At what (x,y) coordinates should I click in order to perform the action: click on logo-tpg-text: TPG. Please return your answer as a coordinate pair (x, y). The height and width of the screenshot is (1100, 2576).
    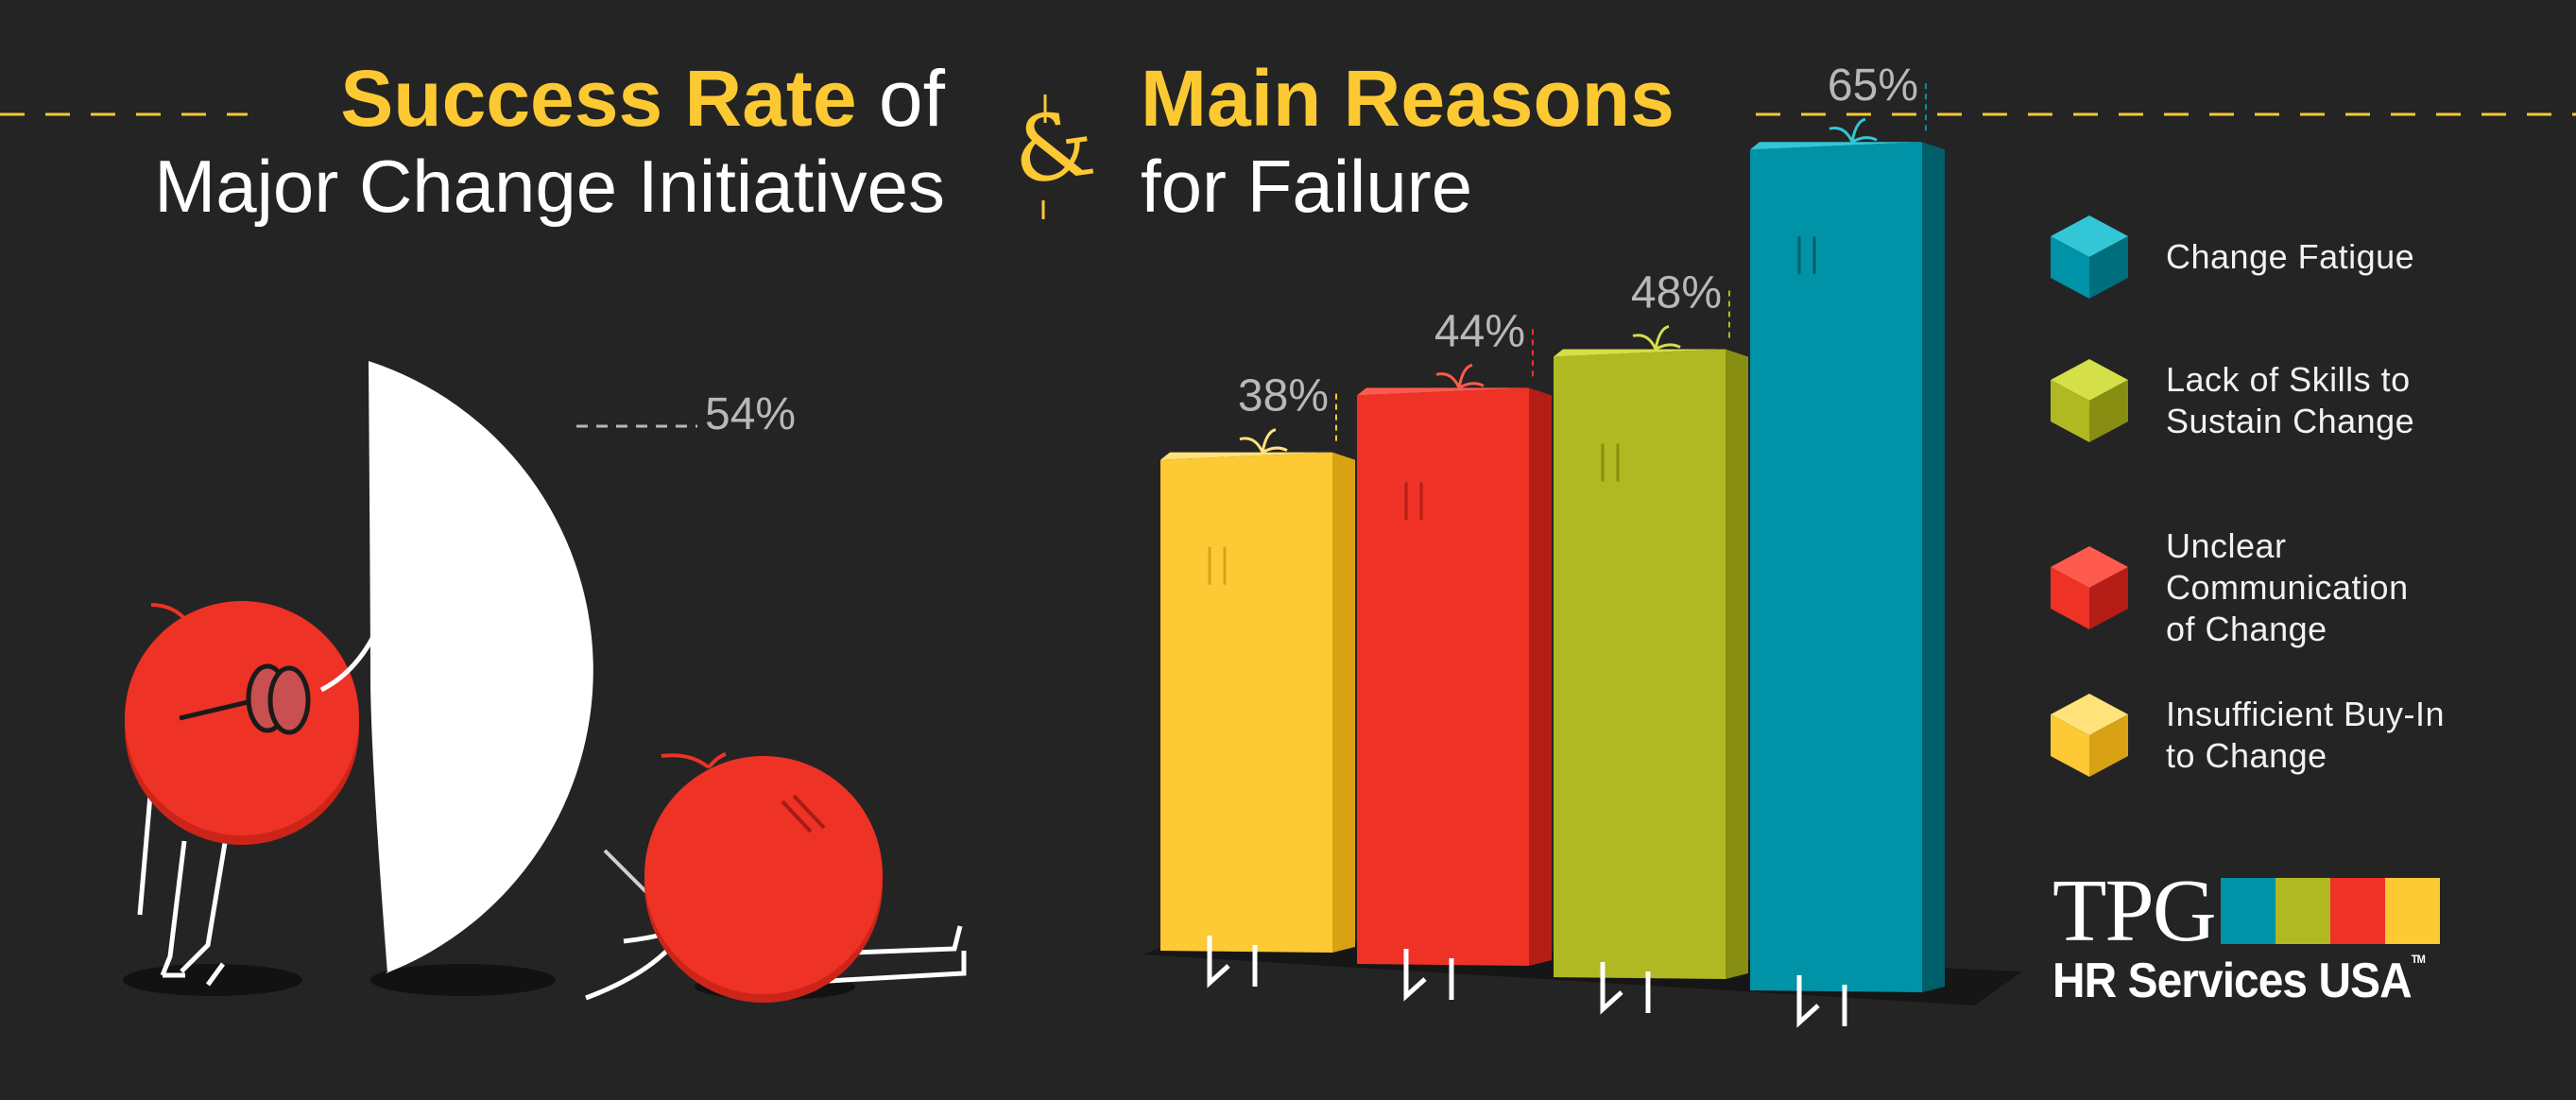
    Looking at the image, I should click on (2134, 911).